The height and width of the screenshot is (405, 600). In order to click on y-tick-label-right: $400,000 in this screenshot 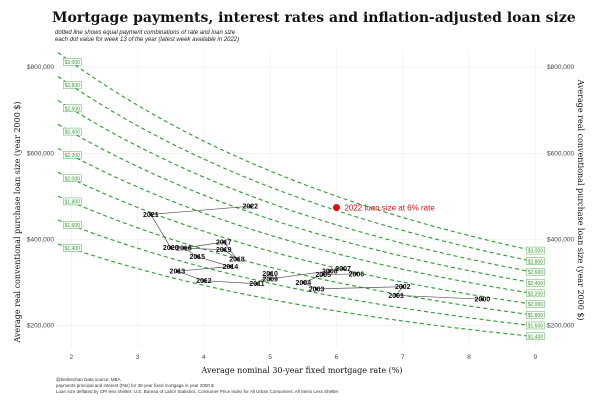, I will do `click(560, 239)`.